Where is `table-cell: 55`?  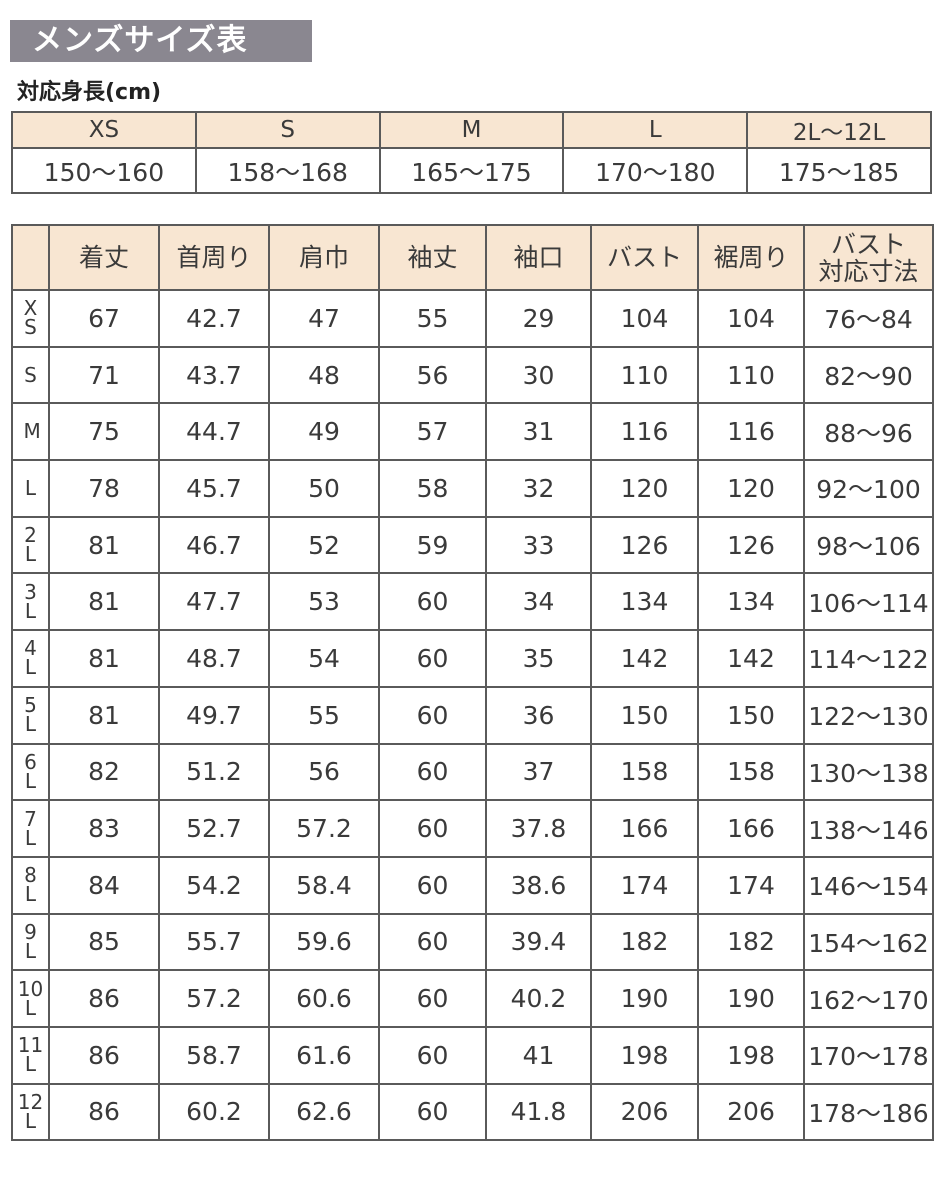
table-cell: 55 is located at coordinates (432, 318).